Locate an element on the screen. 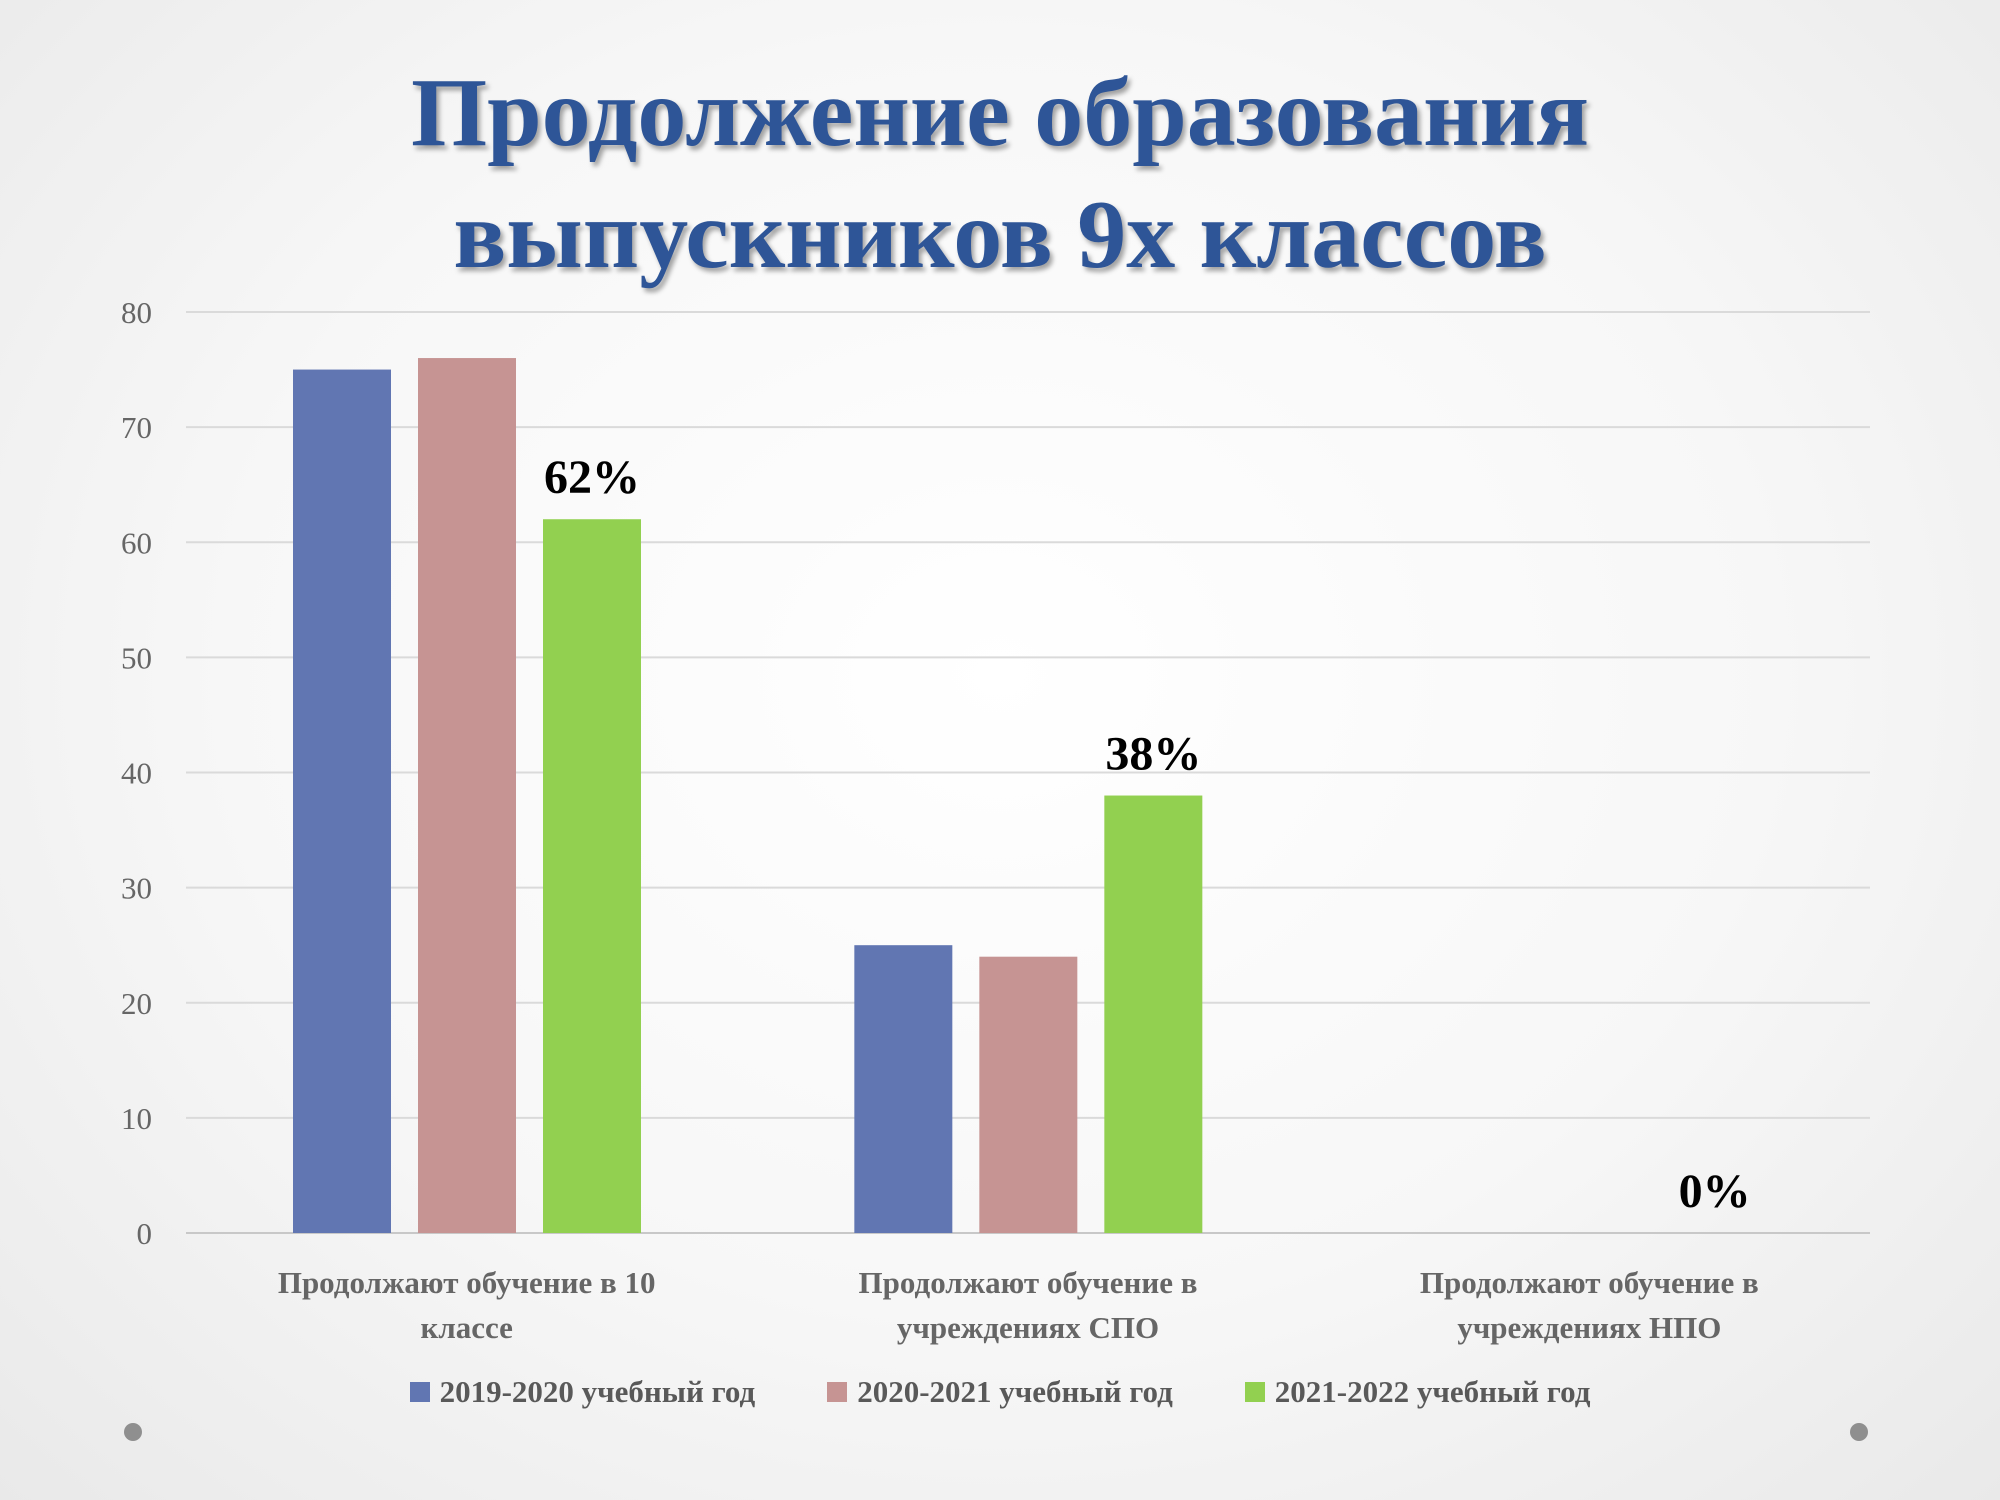  y-tick-label: 10 is located at coordinates (136, 1118).